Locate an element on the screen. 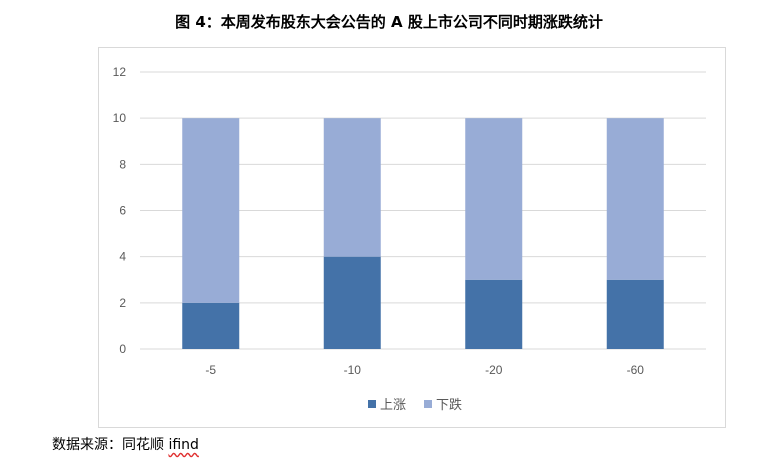 The height and width of the screenshot is (458, 778). source-brand: ifind is located at coordinates (183, 445).